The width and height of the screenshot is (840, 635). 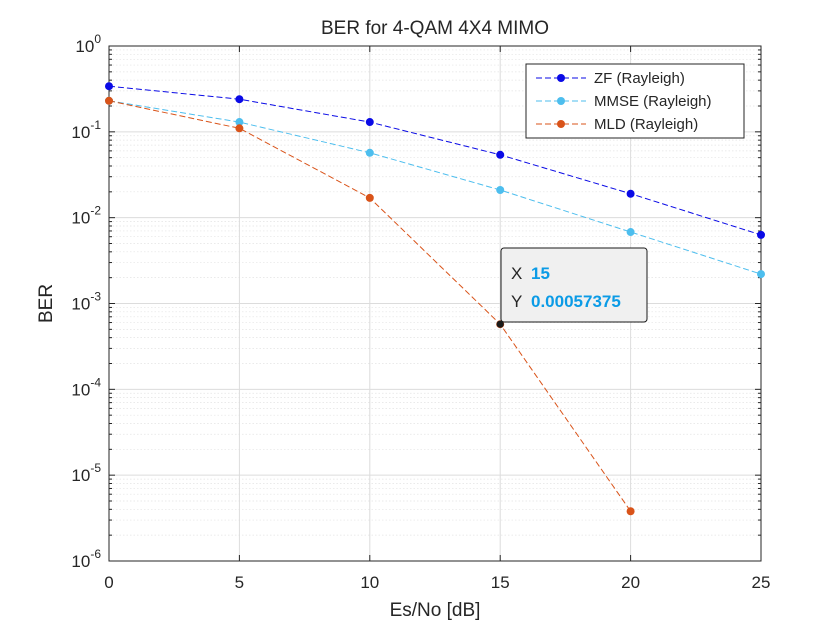 What do you see at coordinates (46, 303) in the screenshot?
I see `y-axis-label: BER` at bounding box center [46, 303].